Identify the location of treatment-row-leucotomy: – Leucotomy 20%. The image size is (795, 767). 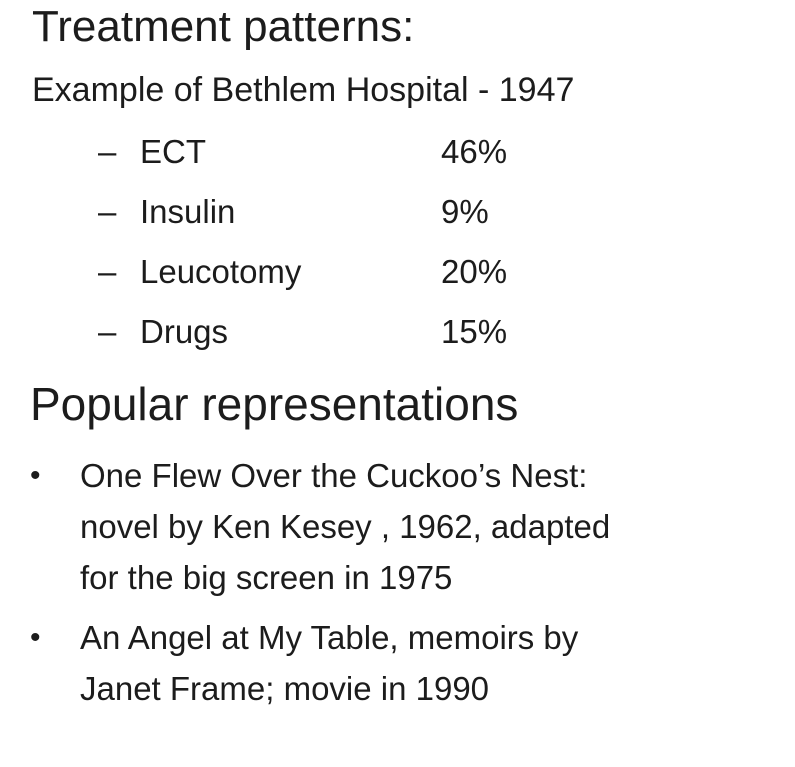
(397, 280).